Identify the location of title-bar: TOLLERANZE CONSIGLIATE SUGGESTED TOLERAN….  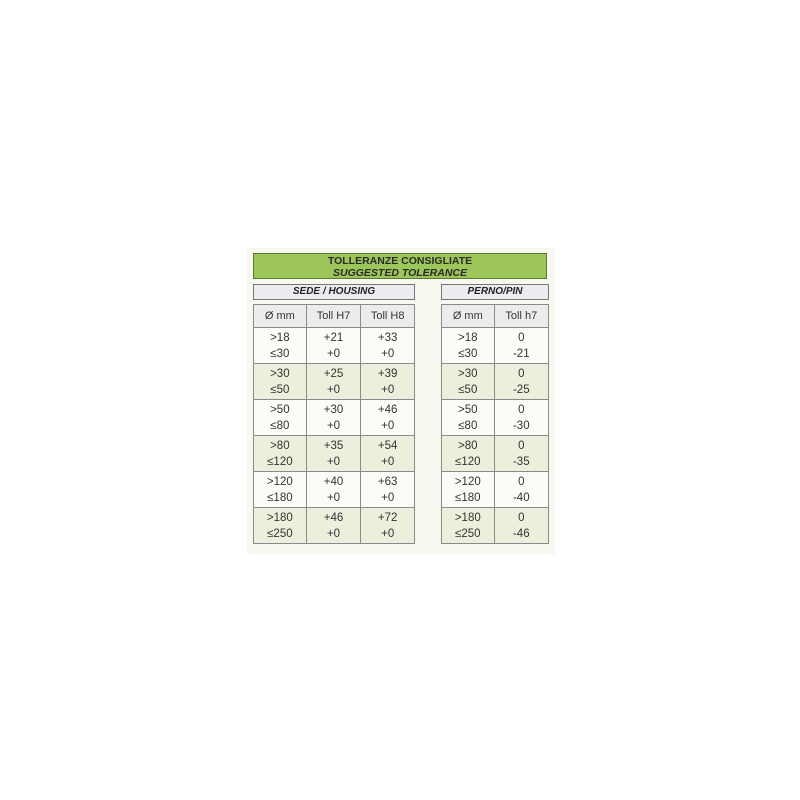
(400, 266).